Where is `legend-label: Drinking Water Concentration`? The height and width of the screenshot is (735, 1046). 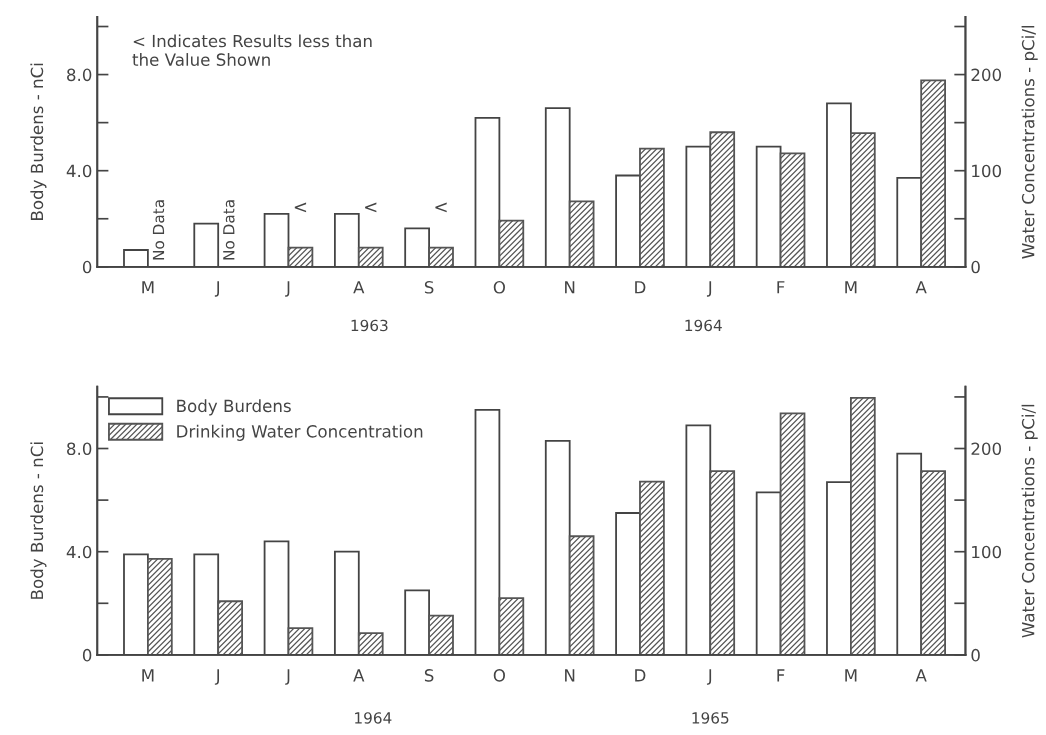
legend-label: Drinking Water Concentration is located at coordinates (300, 432).